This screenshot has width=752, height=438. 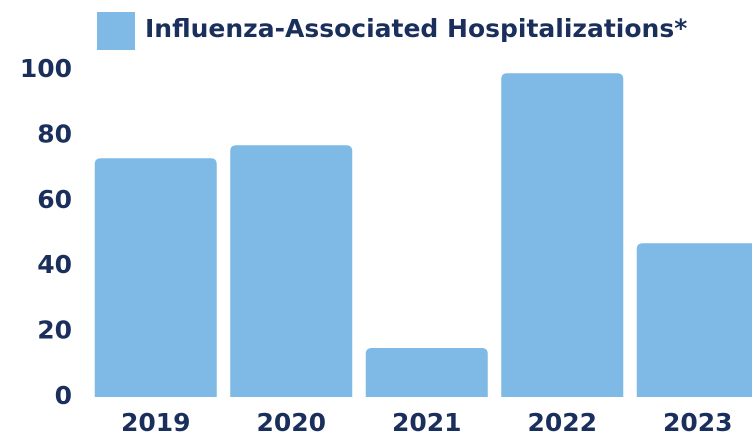 What do you see at coordinates (416, 28) in the screenshot?
I see `legend-label: Influenza-Associated Hospitalizations*` at bounding box center [416, 28].